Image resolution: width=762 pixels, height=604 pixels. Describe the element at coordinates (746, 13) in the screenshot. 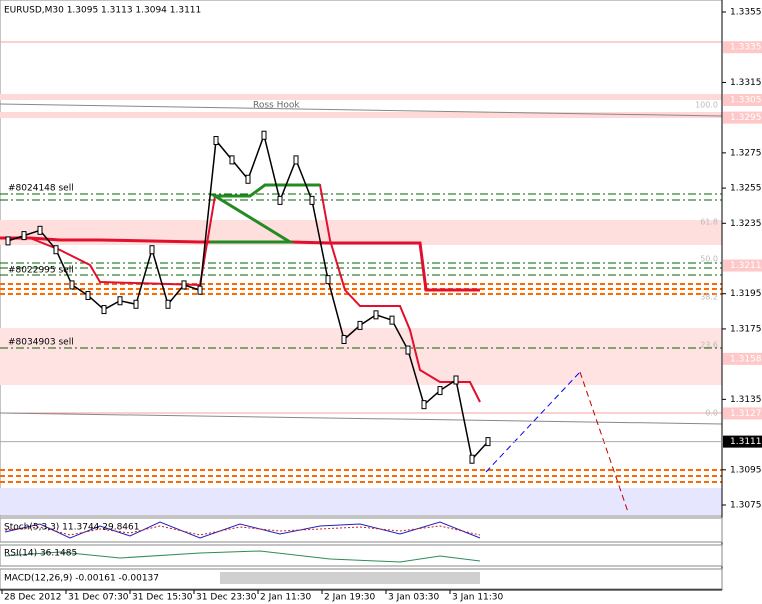

I see `price-label: 1.3355` at that location.